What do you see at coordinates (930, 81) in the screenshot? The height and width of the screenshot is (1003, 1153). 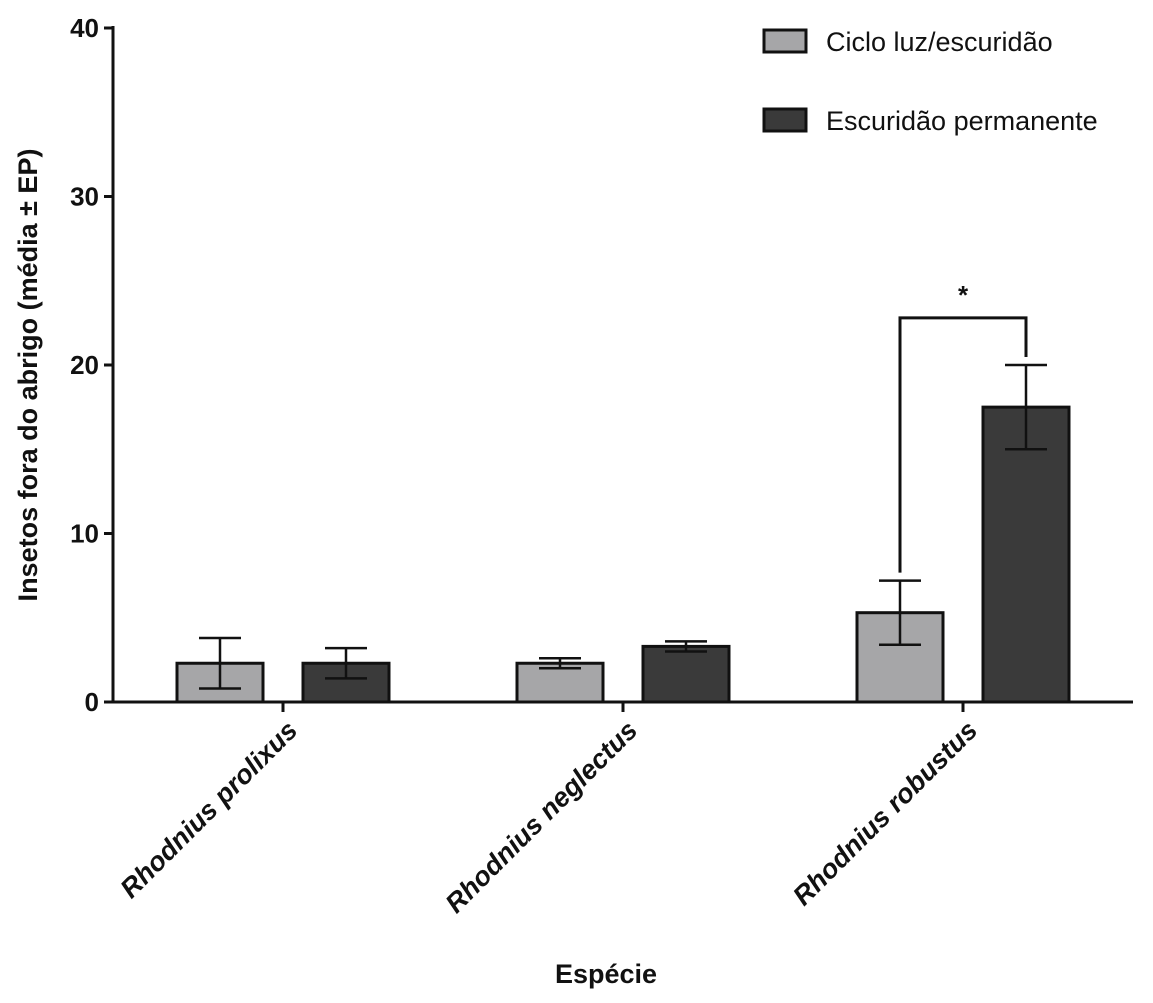 I see `legend: Ciclo luz/escuridão Escuridão permanente` at bounding box center [930, 81].